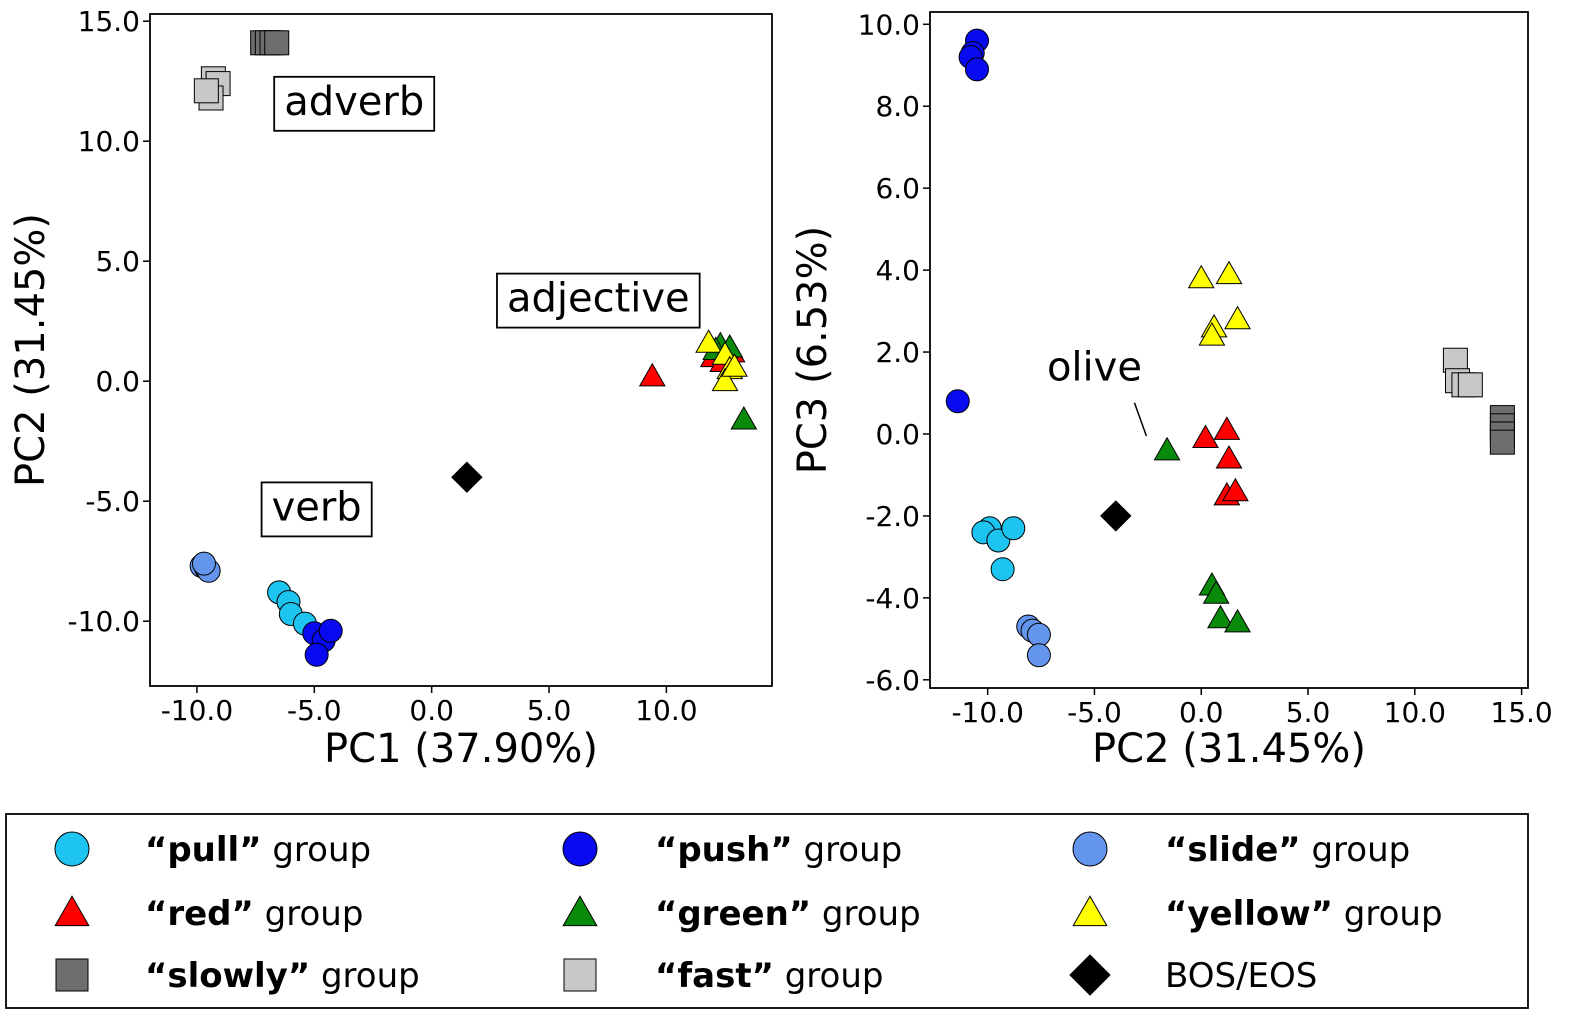 The height and width of the screenshot is (1025, 1591). Describe the element at coordinates (282, 976) in the screenshot. I see `legend-slowly-label: “slowly” group` at that location.